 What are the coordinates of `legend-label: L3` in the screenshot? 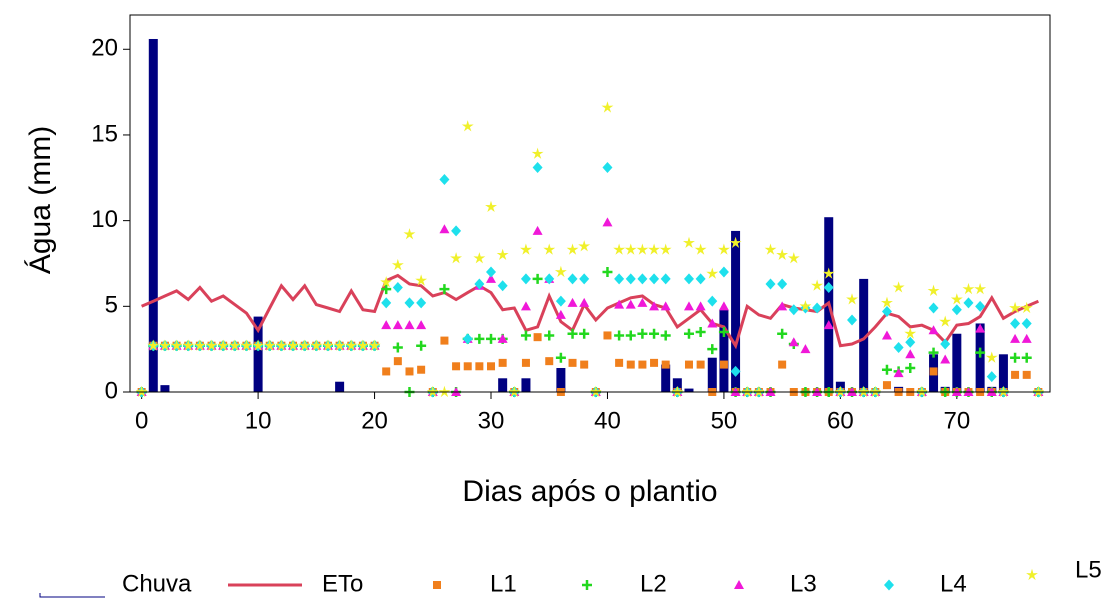 It's located at (803, 583).